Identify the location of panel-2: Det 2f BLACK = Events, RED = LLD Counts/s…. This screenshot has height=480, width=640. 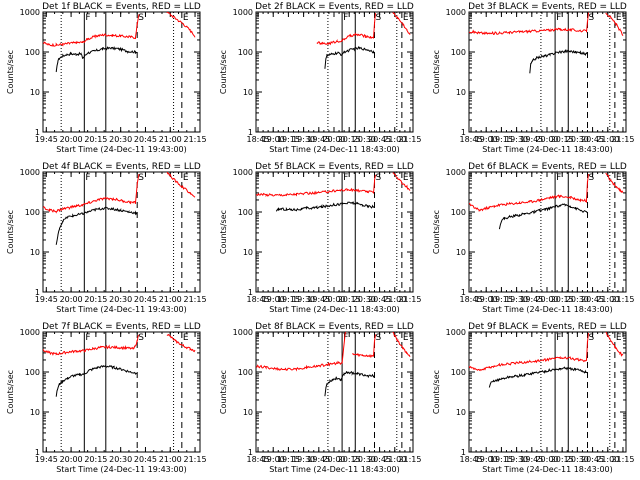
(320, 78).